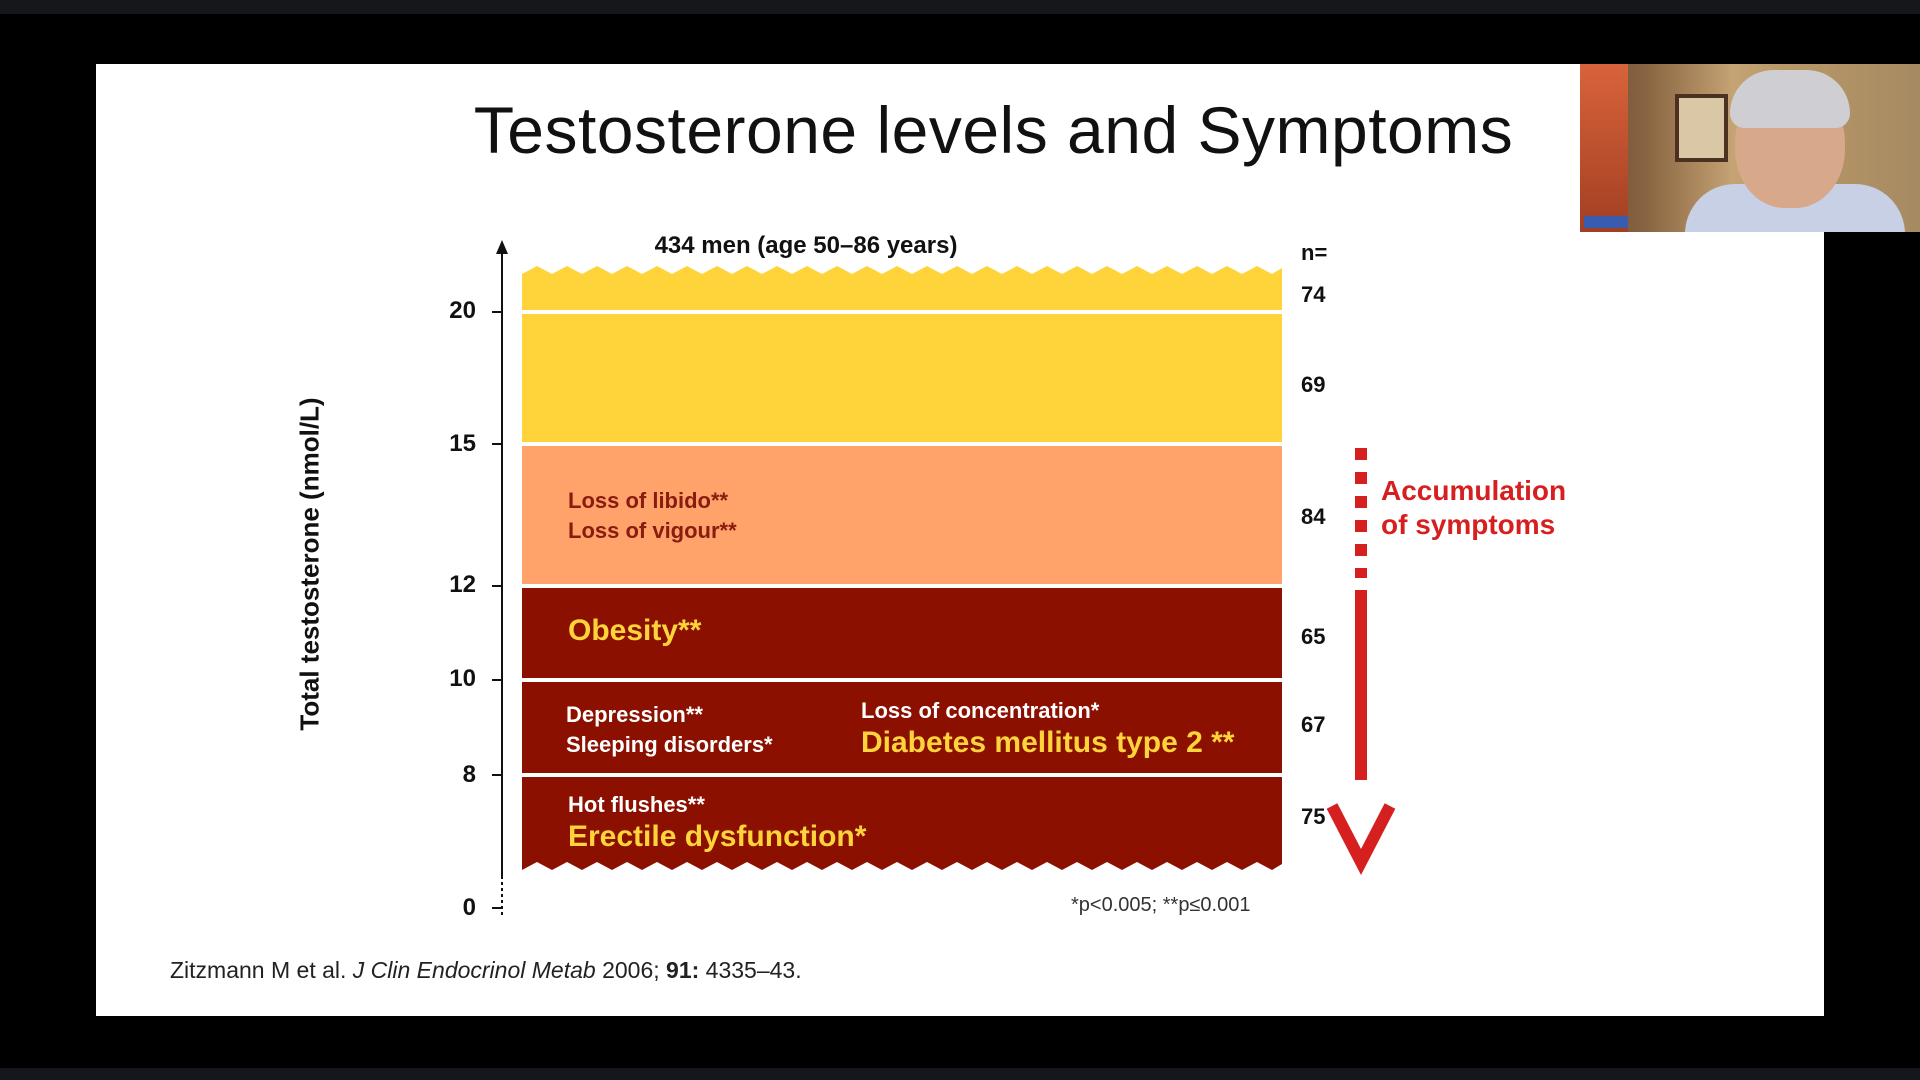 The image size is (1920, 1080). I want to click on y-axis-arrow, so click(502, 247).